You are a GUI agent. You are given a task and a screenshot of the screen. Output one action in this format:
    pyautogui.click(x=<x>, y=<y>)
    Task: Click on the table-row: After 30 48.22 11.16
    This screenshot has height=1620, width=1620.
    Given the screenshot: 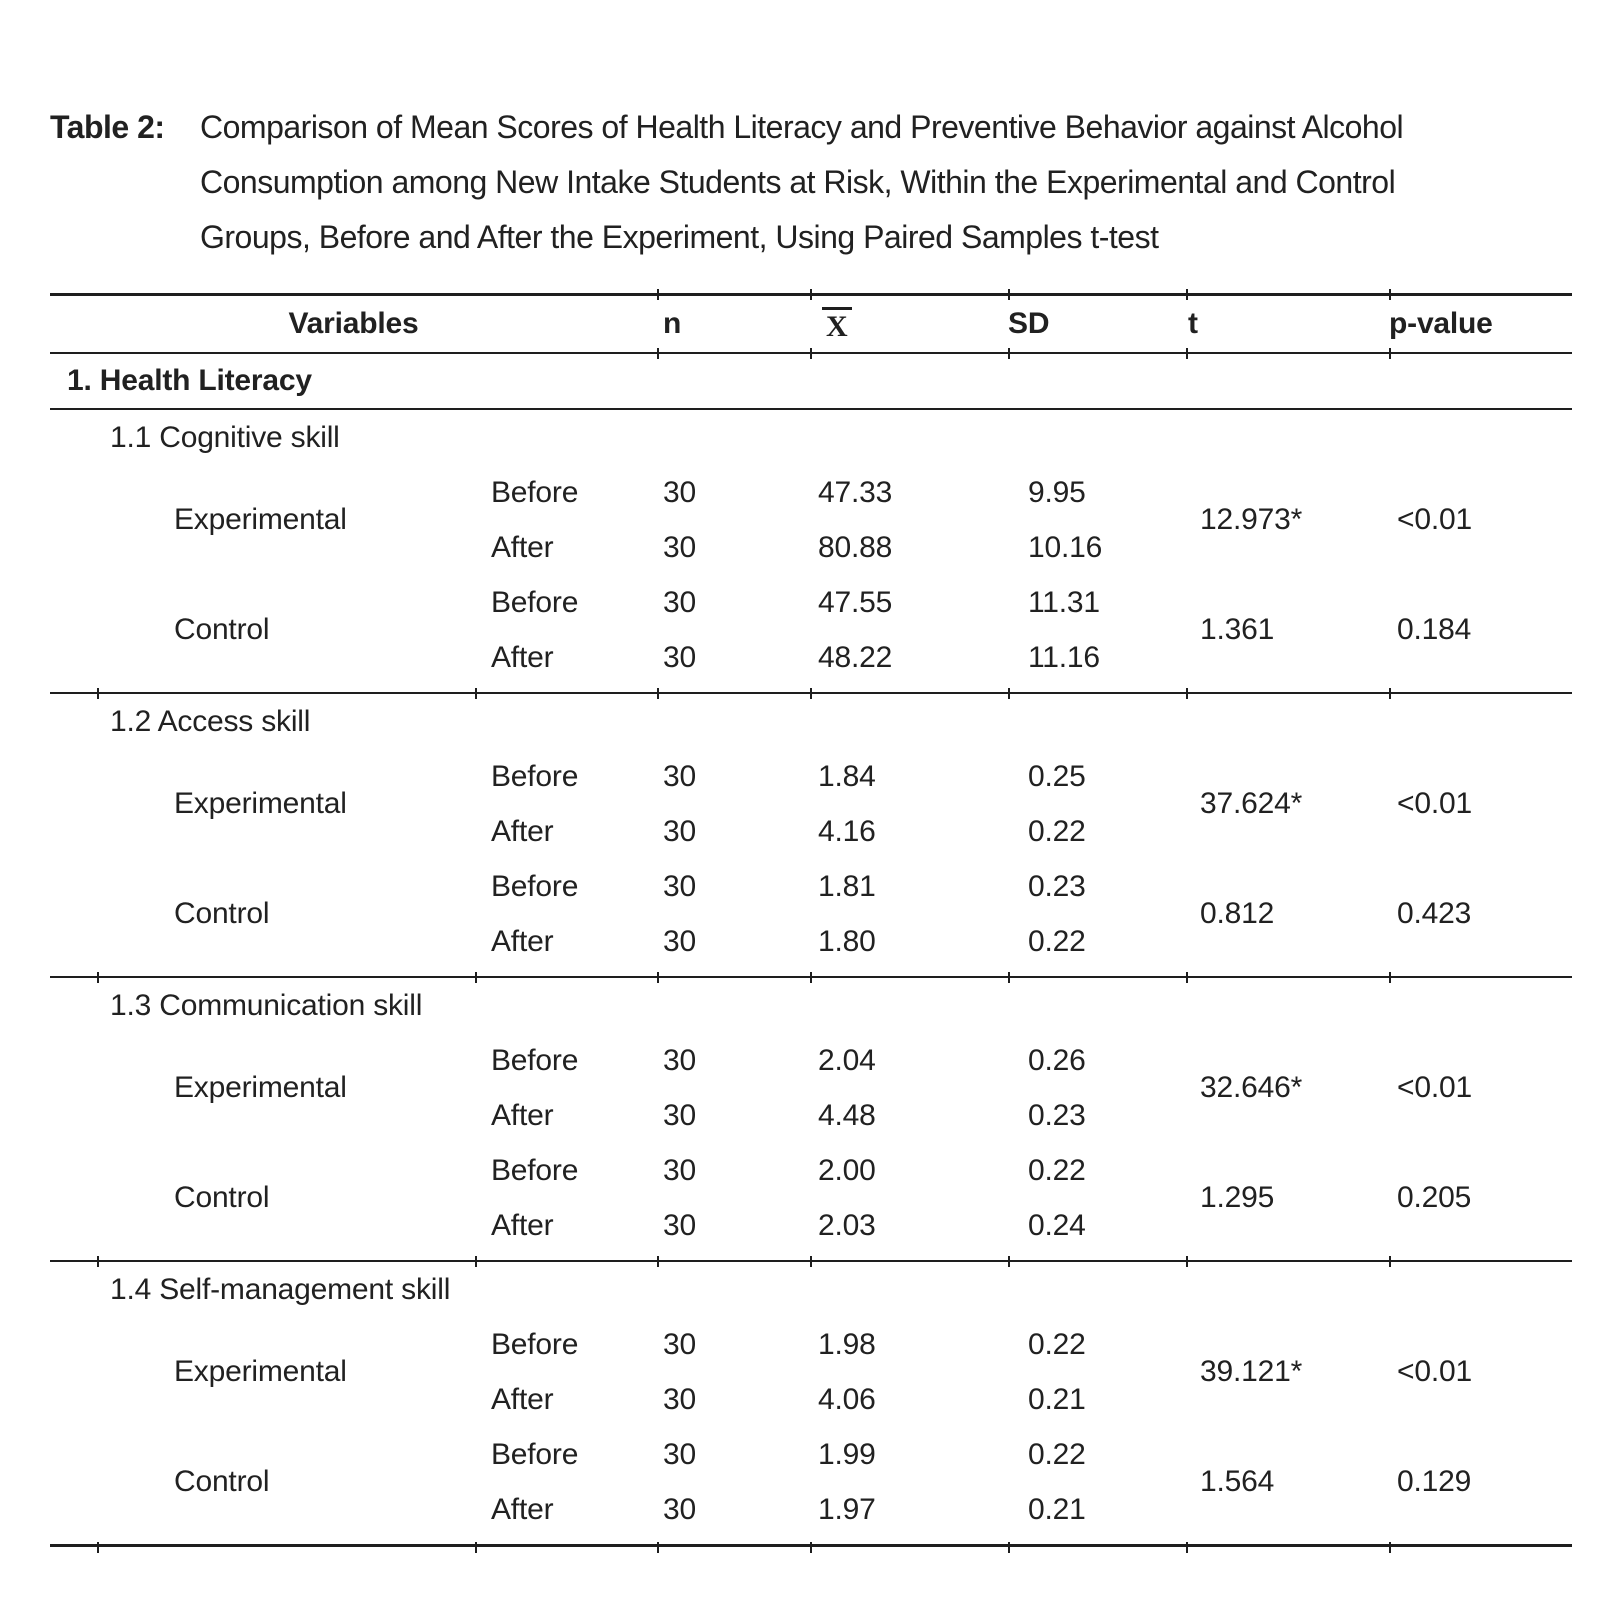 What is the action you would take?
    pyautogui.click(x=811, y=657)
    